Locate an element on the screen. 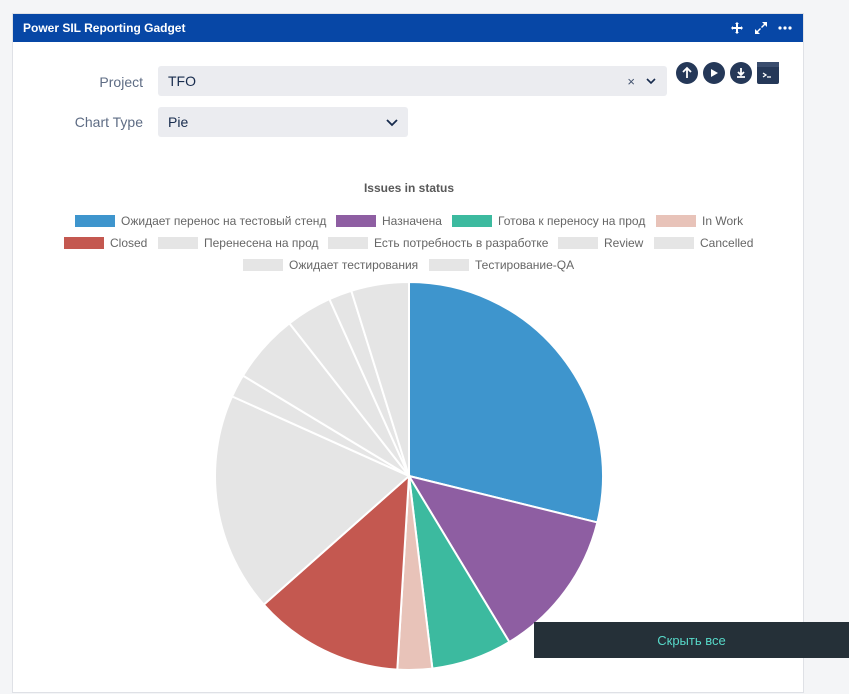 This screenshot has width=849, height=694. gadget-title: Power SIL Reporting Gadget is located at coordinates (104, 28).